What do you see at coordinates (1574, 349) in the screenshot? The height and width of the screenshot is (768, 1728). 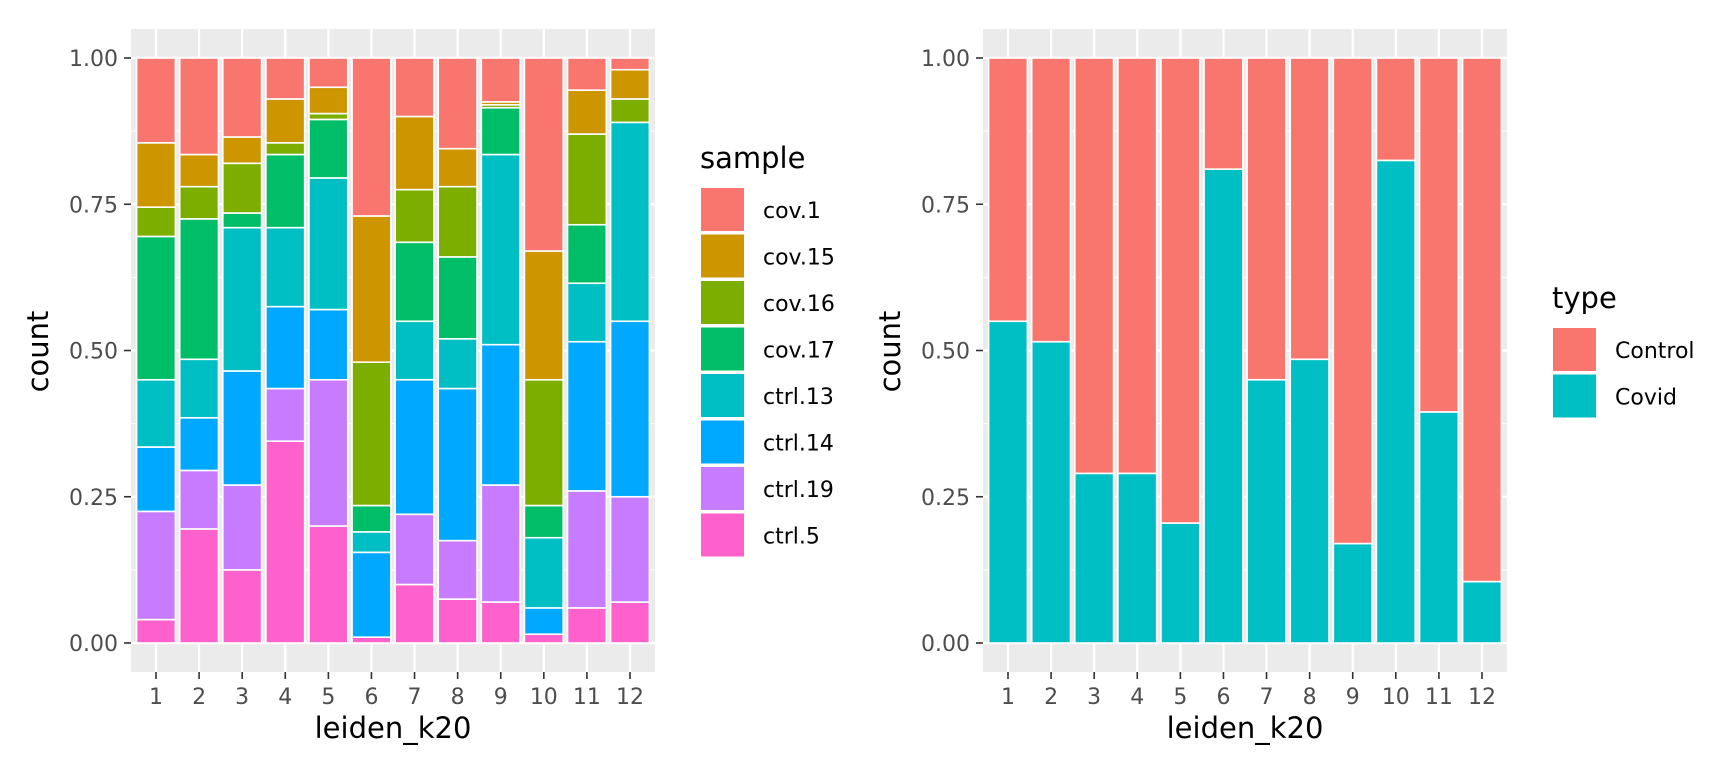 I see `legend-key-Control` at bounding box center [1574, 349].